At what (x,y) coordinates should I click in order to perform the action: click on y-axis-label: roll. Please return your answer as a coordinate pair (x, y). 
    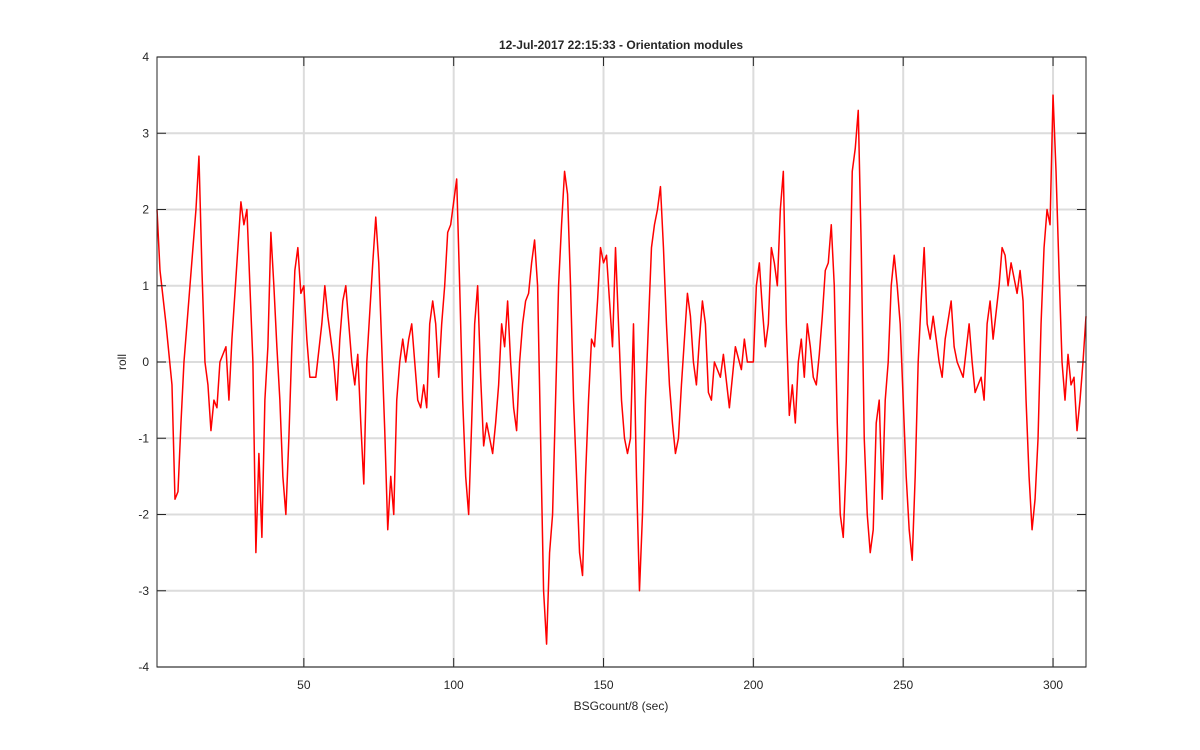
    Looking at the image, I should click on (122, 362).